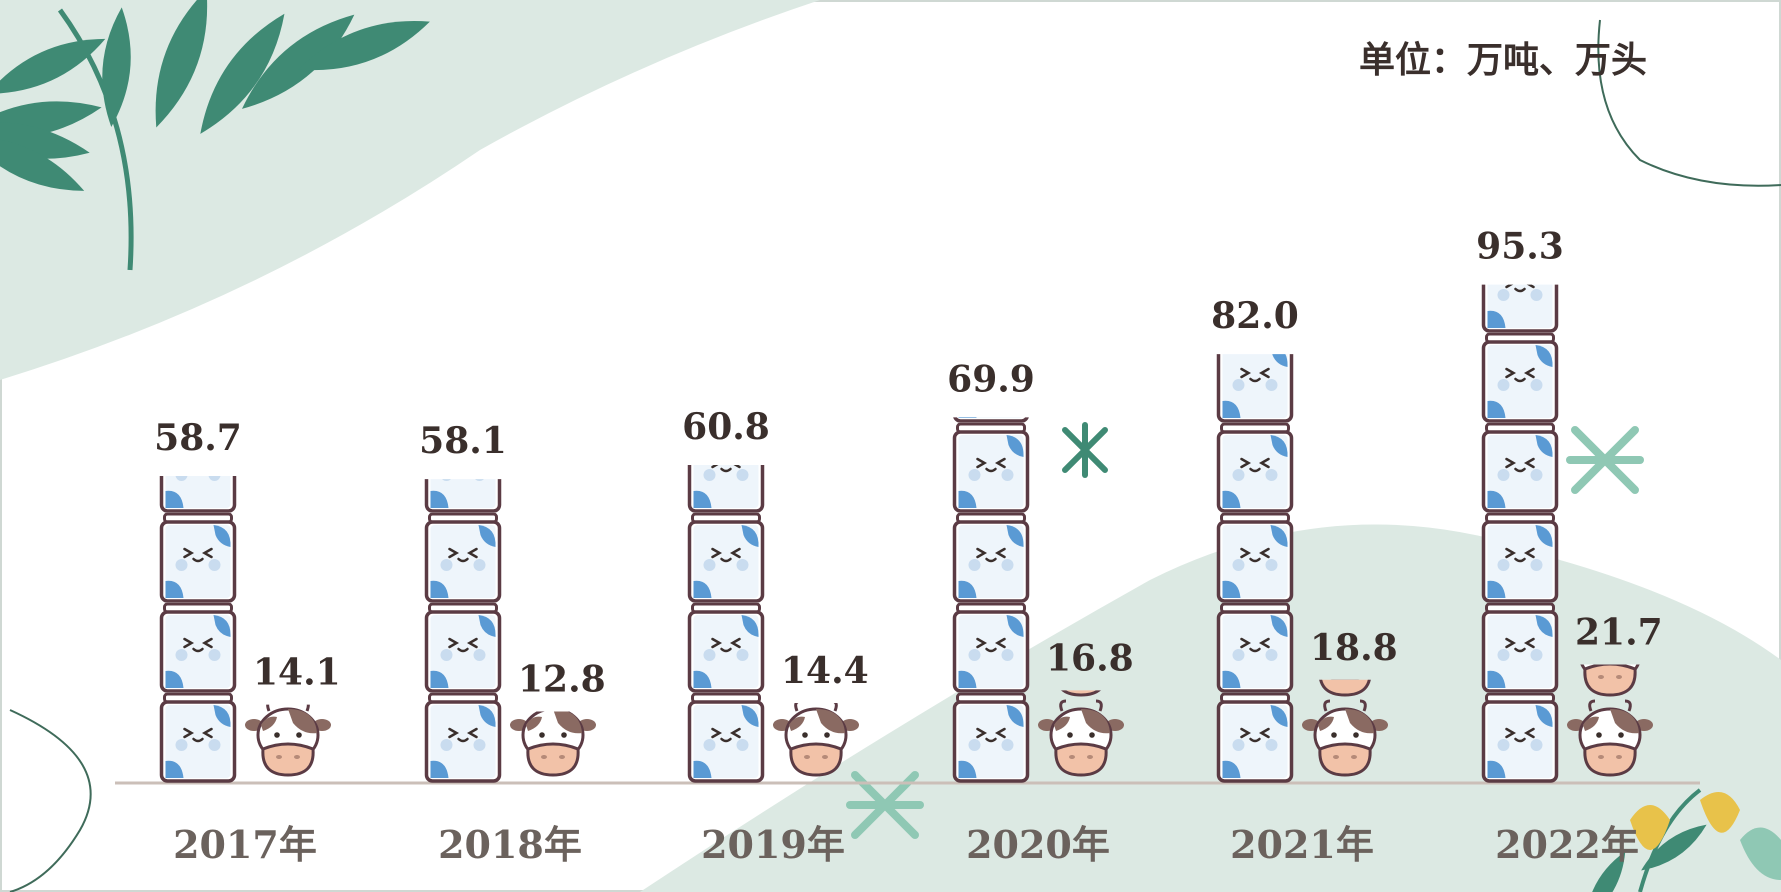 This screenshot has height=892, width=1781. What do you see at coordinates (1619, 632) in the screenshot?
I see `value-label-cattle-2022年: 21.7` at bounding box center [1619, 632].